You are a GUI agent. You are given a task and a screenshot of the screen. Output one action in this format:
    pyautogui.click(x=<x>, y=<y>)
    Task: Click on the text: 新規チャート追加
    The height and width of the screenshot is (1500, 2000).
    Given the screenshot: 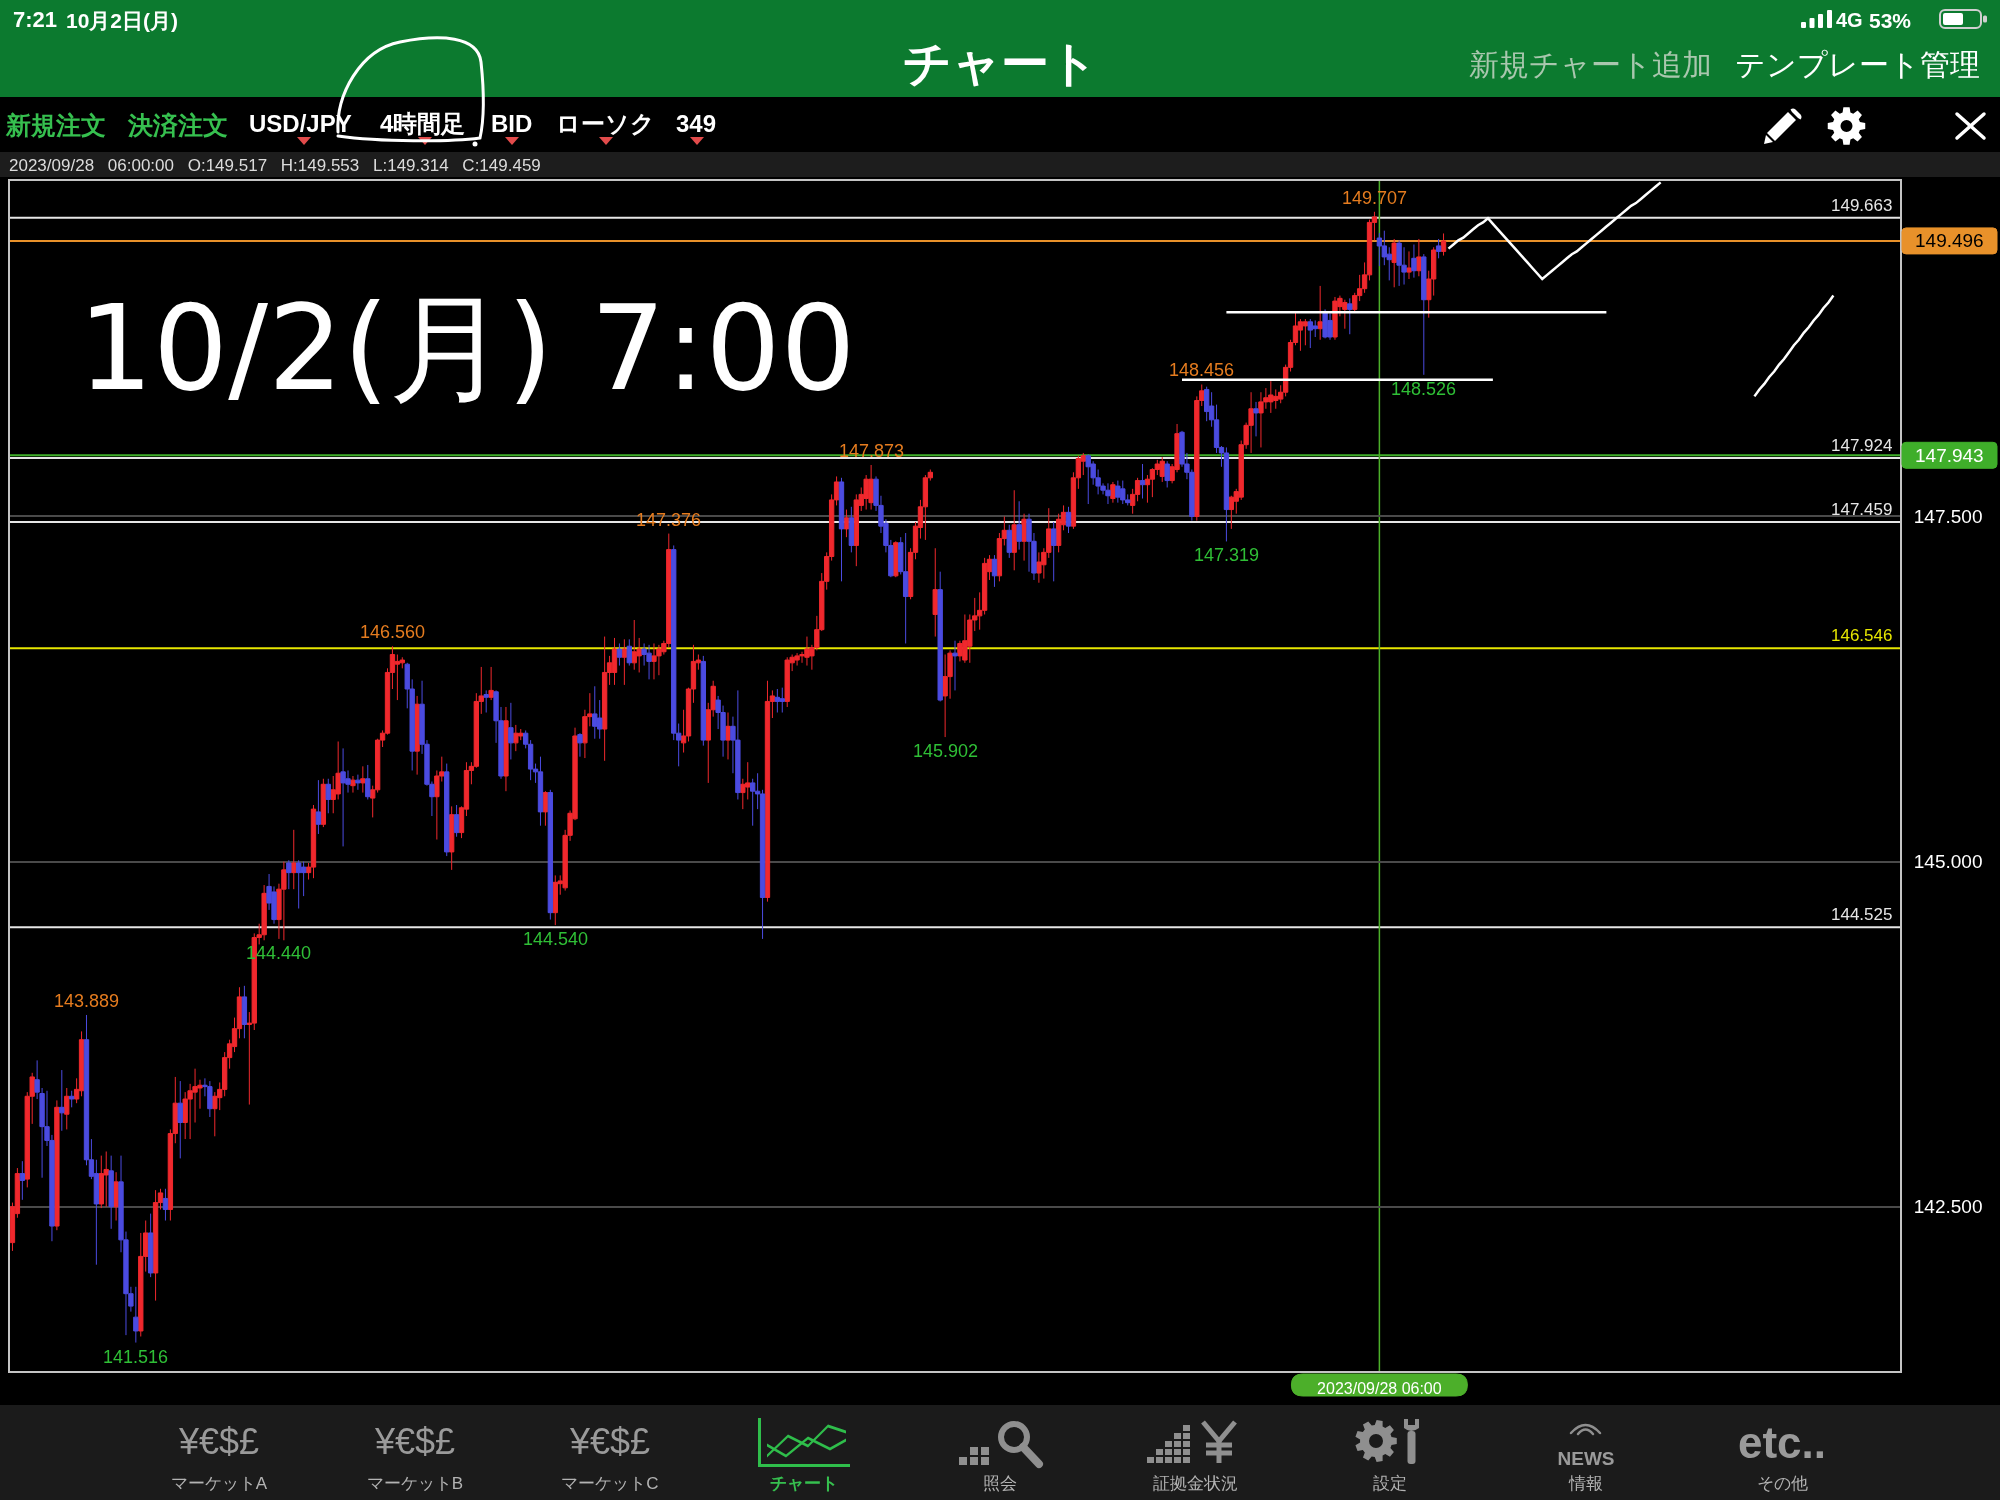 What is the action you would take?
    pyautogui.click(x=1590, y=64)
    